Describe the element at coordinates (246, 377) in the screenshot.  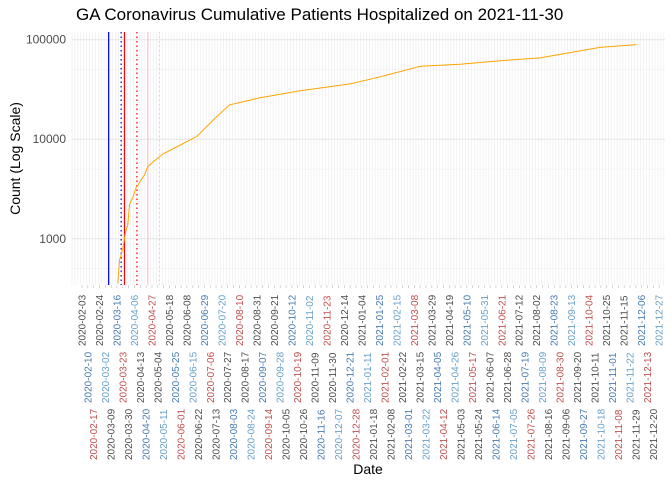
I see `x-tick-label: 2020-08-17` at that location.